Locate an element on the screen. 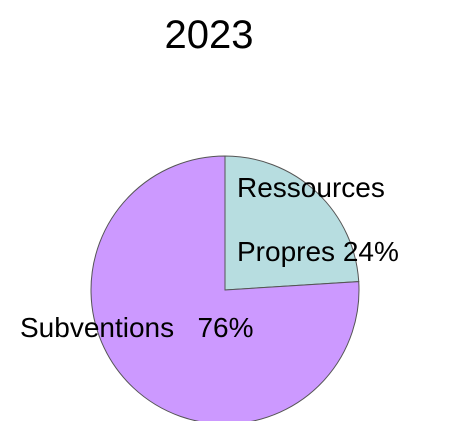 This screenshot has width=458, height=426. chart-title: 2023 is located at coordinates (209, 35).